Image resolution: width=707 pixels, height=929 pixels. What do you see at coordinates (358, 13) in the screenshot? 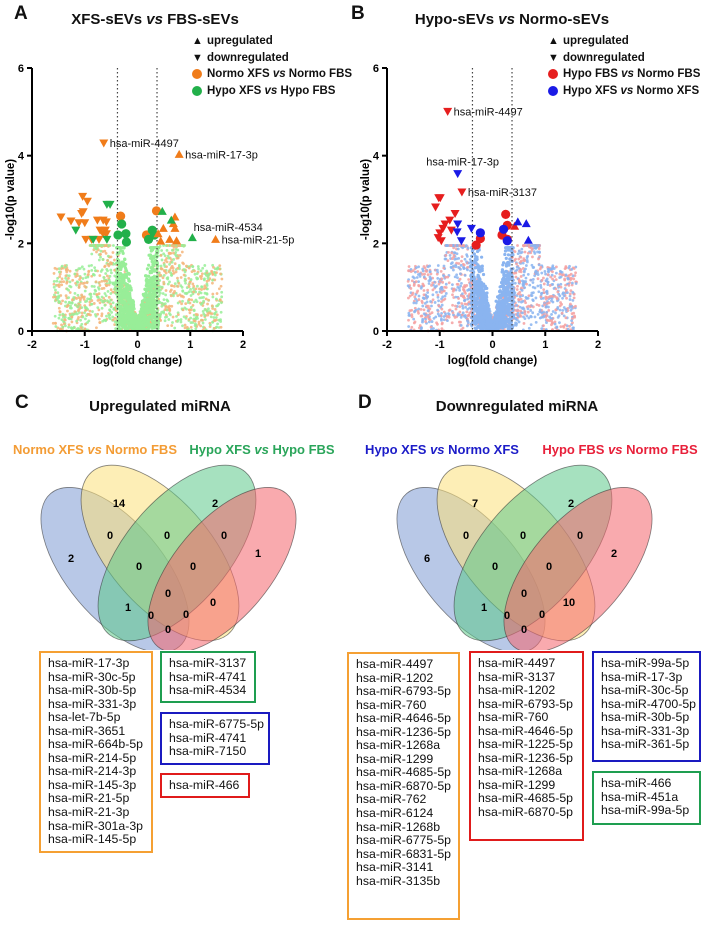
I see `panel-letter-b: B` at bounding box center [358, 13].